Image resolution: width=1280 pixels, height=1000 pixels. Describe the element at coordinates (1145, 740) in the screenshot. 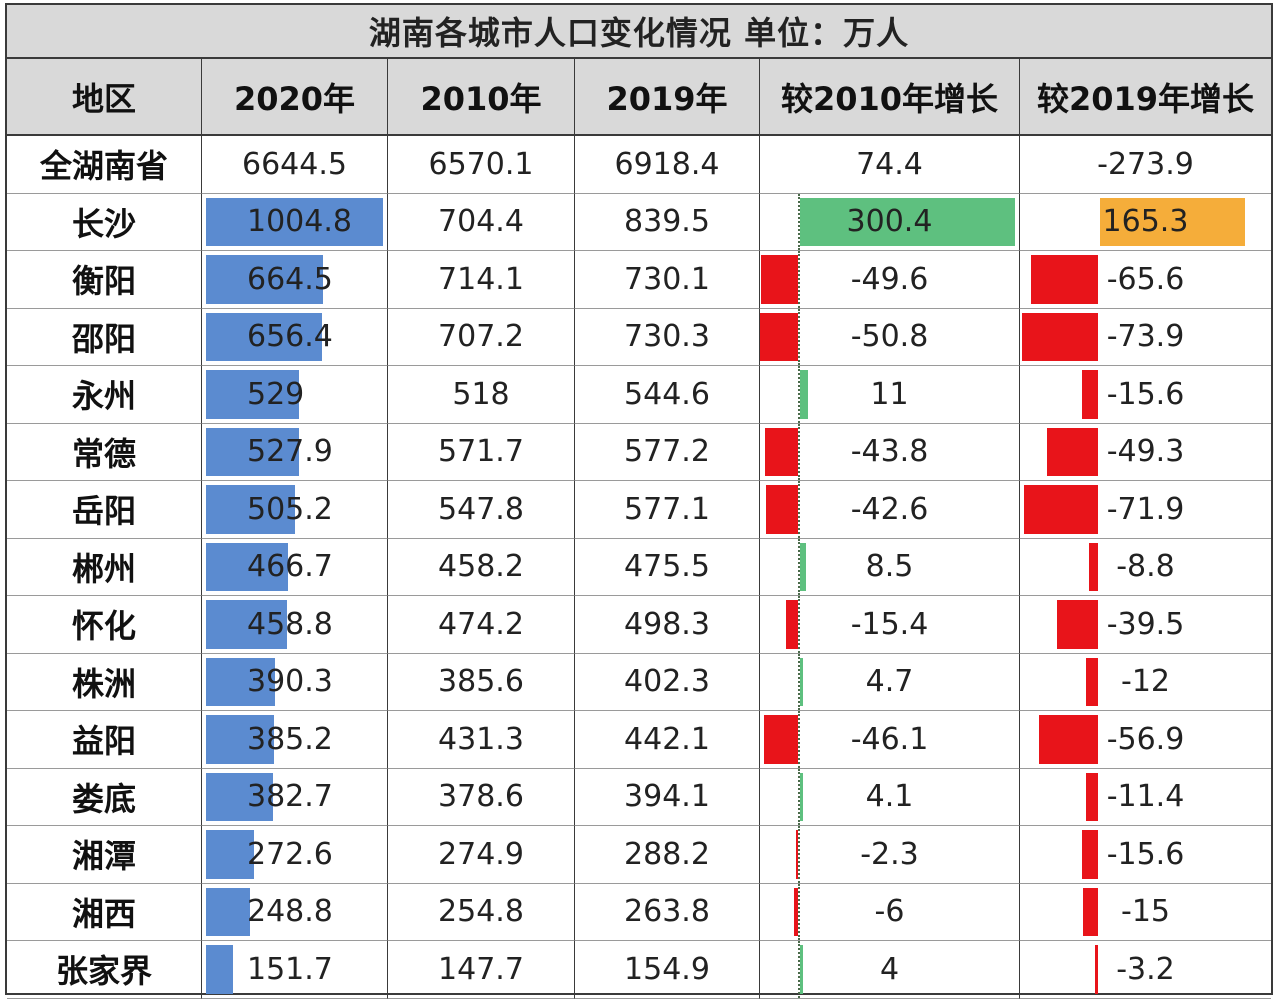

I see `growth-vs-2019-cell: -56.9` at that location.